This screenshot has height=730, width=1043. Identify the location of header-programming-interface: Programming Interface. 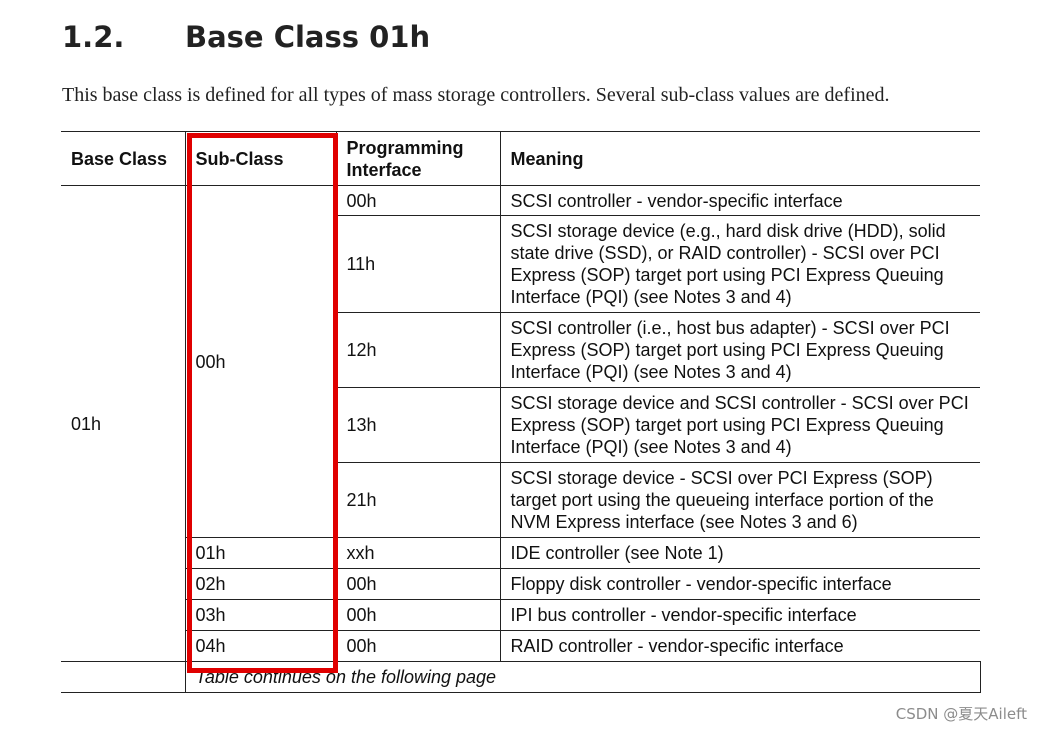
(418, 158).